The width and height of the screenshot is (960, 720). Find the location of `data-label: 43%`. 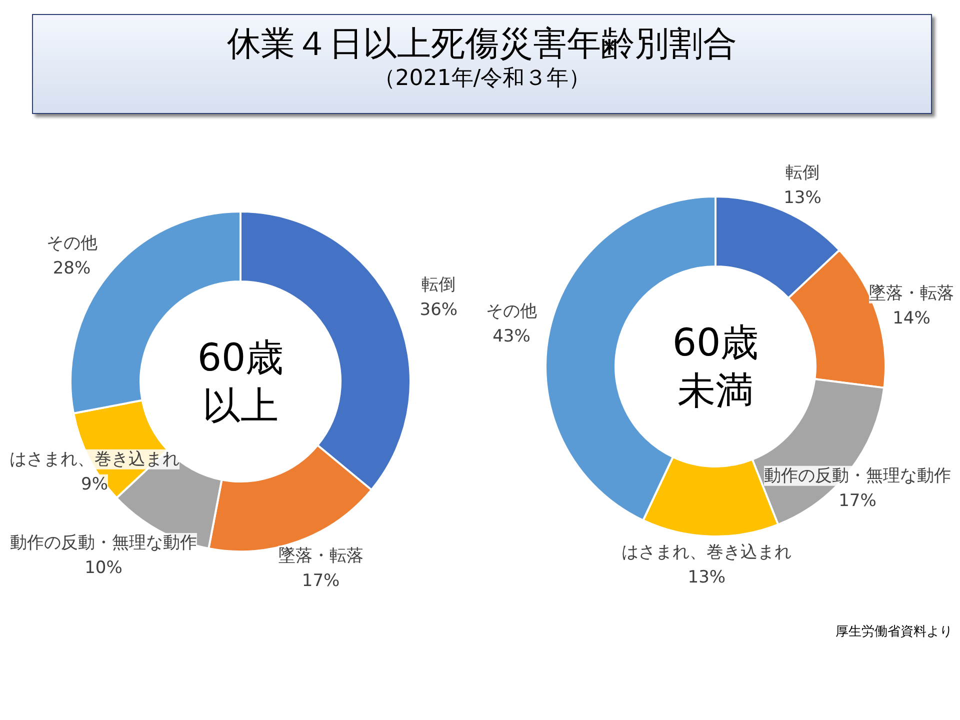

data-label: 43% is located at coordinates (511, 336).